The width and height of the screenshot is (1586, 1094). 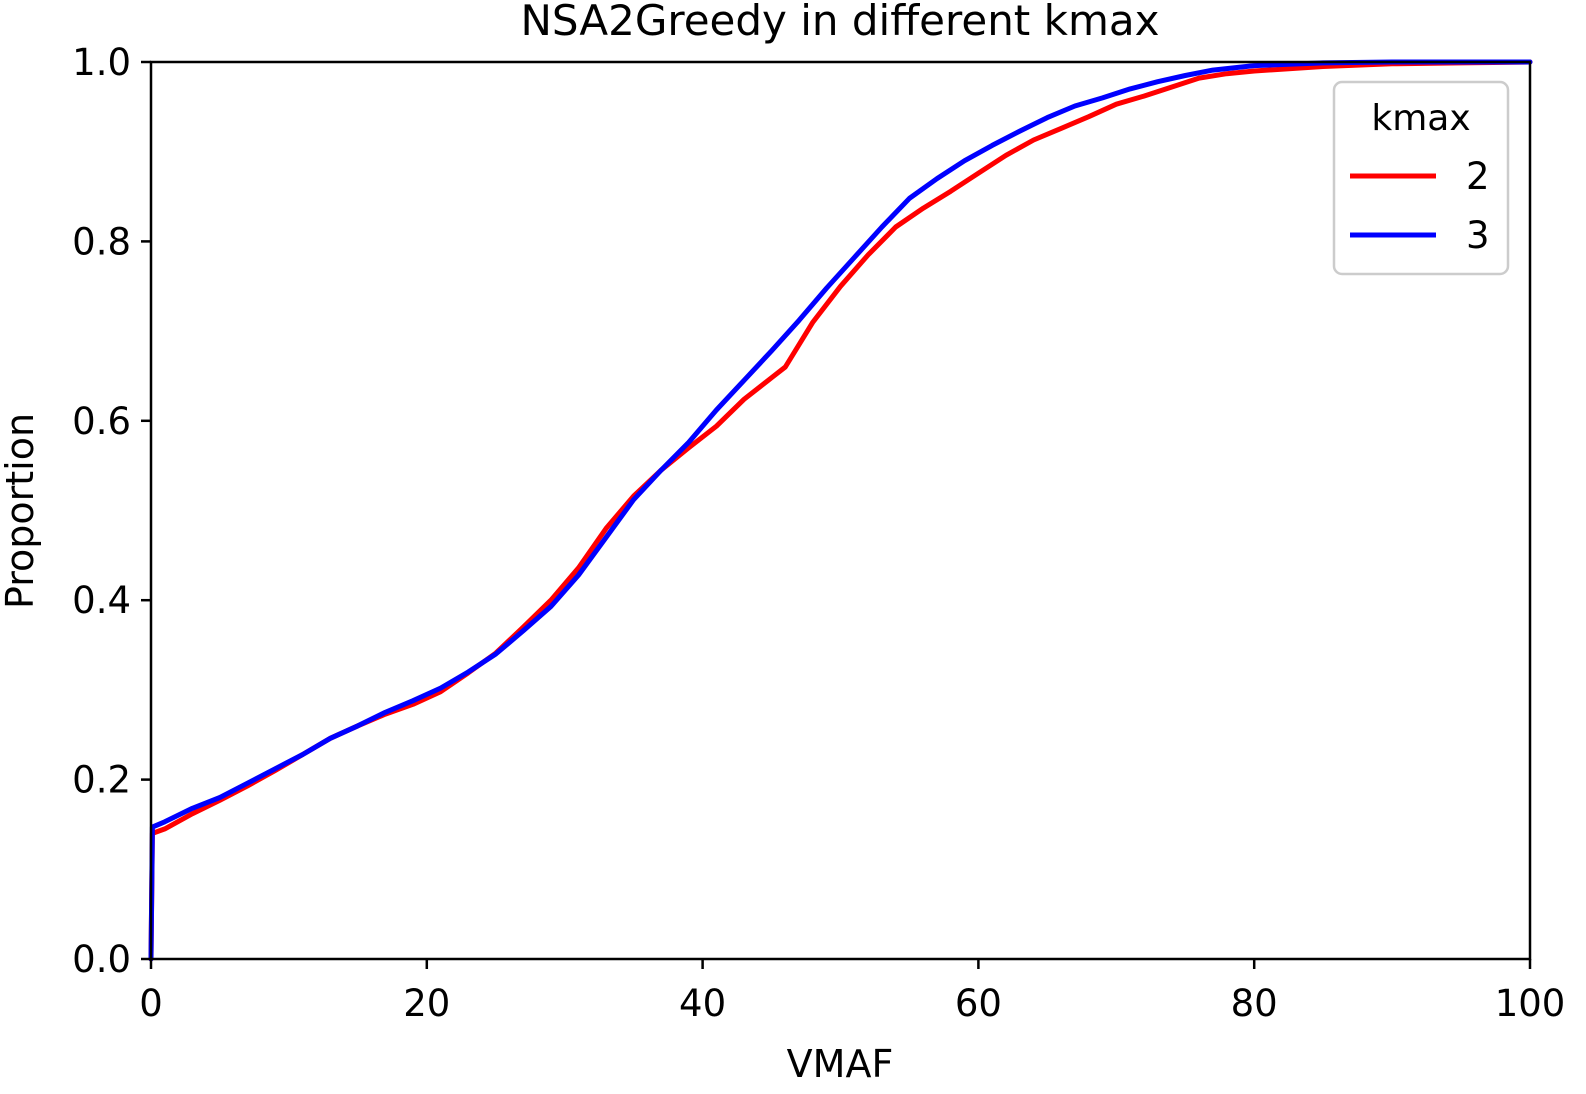 I want to click on x-tick-label: 60, so click(x=978, y=1003).